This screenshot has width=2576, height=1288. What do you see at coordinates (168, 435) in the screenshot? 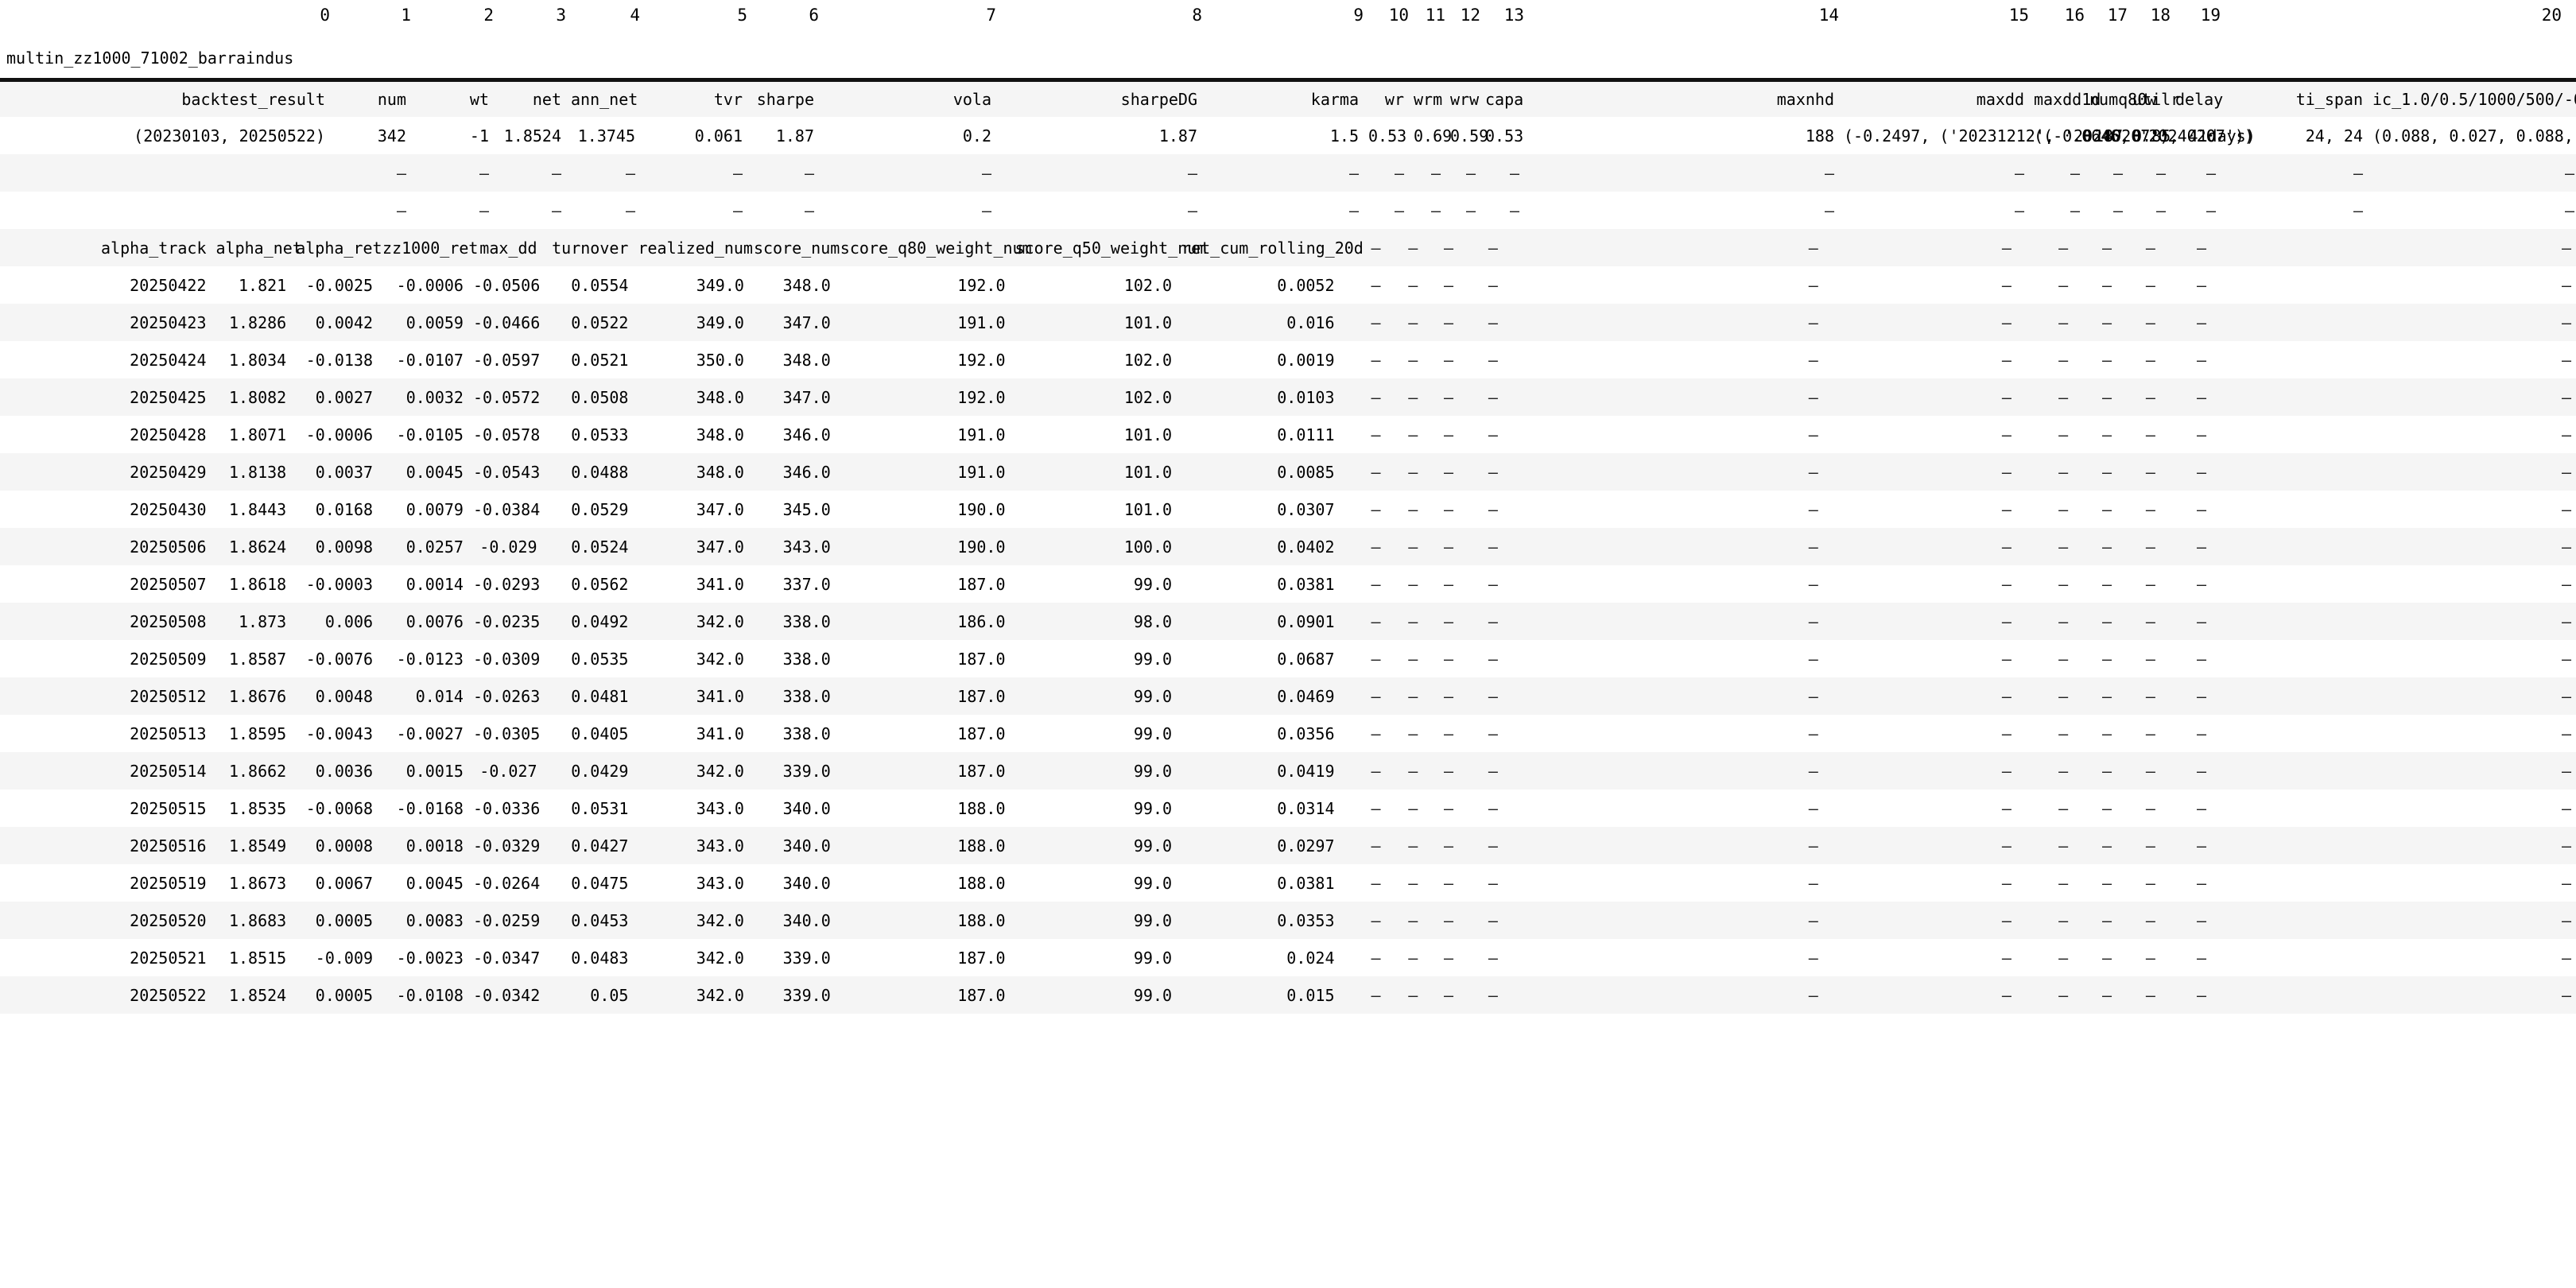
I see `cell-alpha-track: 20250428` at bounding box center [168, 435].